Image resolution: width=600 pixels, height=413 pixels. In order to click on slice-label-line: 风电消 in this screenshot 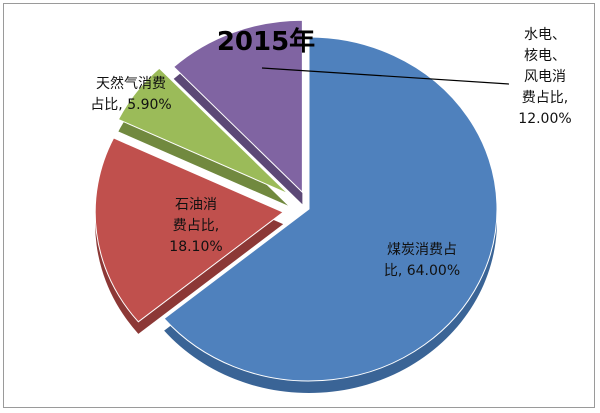, I will do `click(545, 77)`.